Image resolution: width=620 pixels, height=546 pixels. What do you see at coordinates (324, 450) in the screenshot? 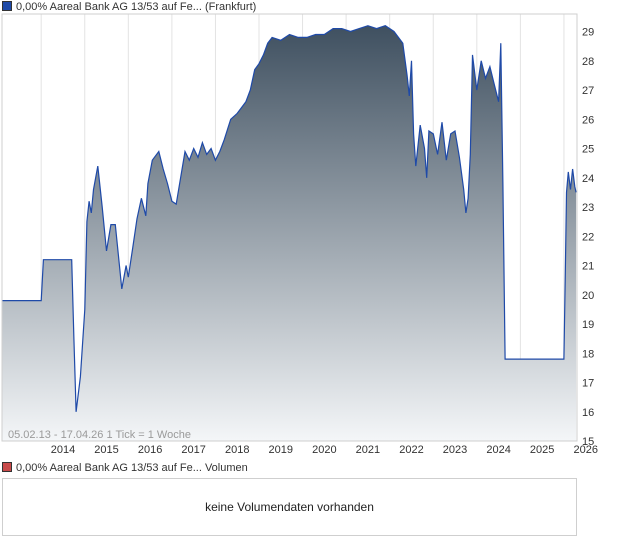
I see `x-tick-label: 2020` at bounding box center [324, 450].